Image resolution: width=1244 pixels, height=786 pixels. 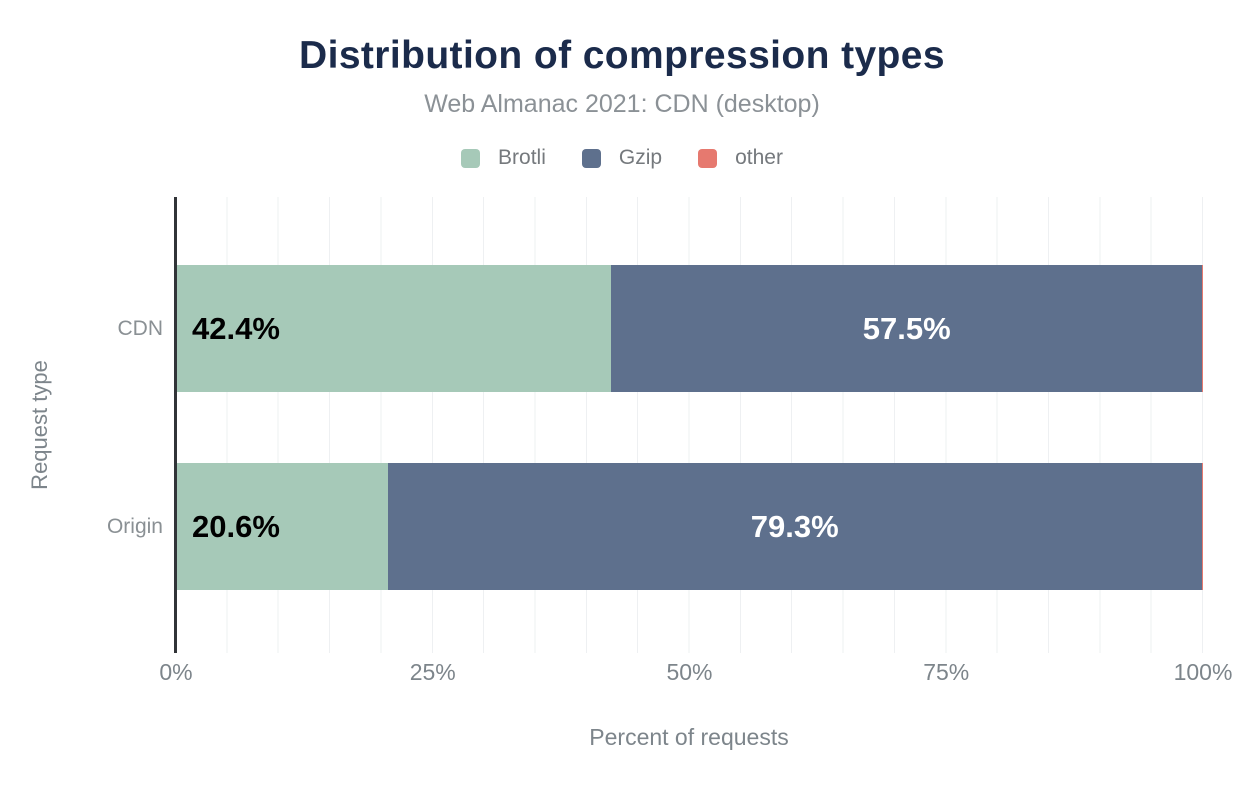 What do you see at coordinates (622, 104) in the screenshot?
I see `chart-subtitle: Web Almanac 2021: CDN (desktop)` at bounding box center [622, 104].